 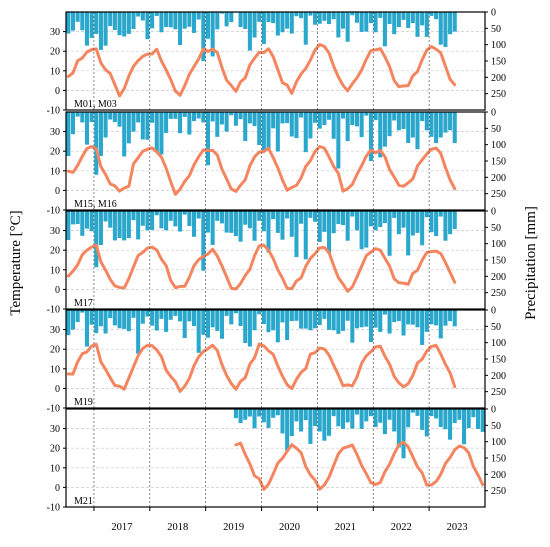 What do you see at coordinates (55, 32) in the screenshot?
I see `temperature-tick-label: 30` at bounding box center [55, 32].